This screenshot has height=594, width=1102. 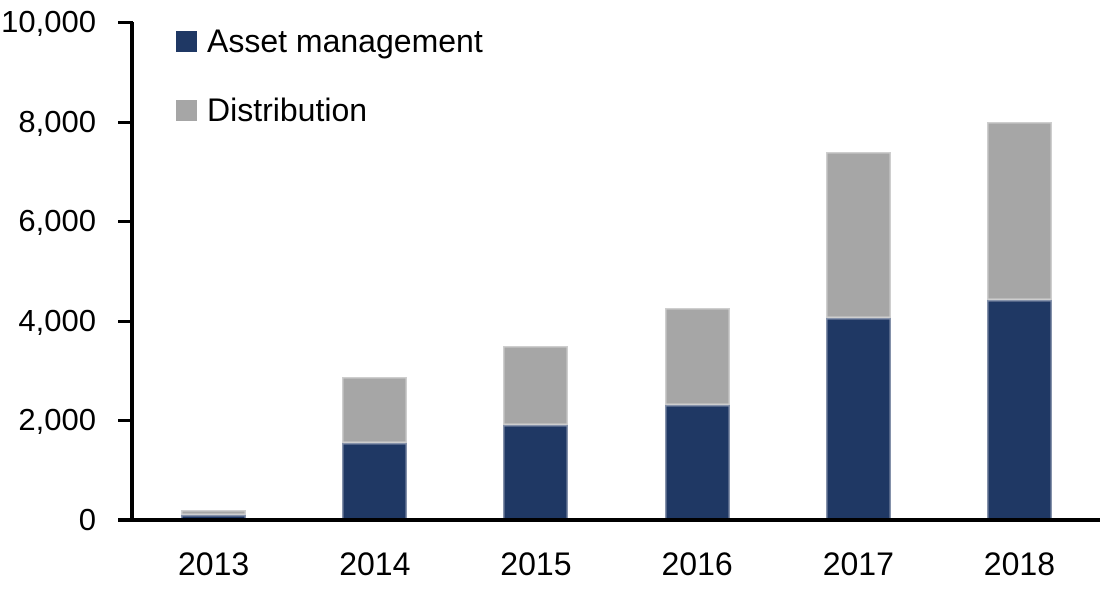 I want to click on bar-2014-distribution-segment, so click(x=375, y=410).